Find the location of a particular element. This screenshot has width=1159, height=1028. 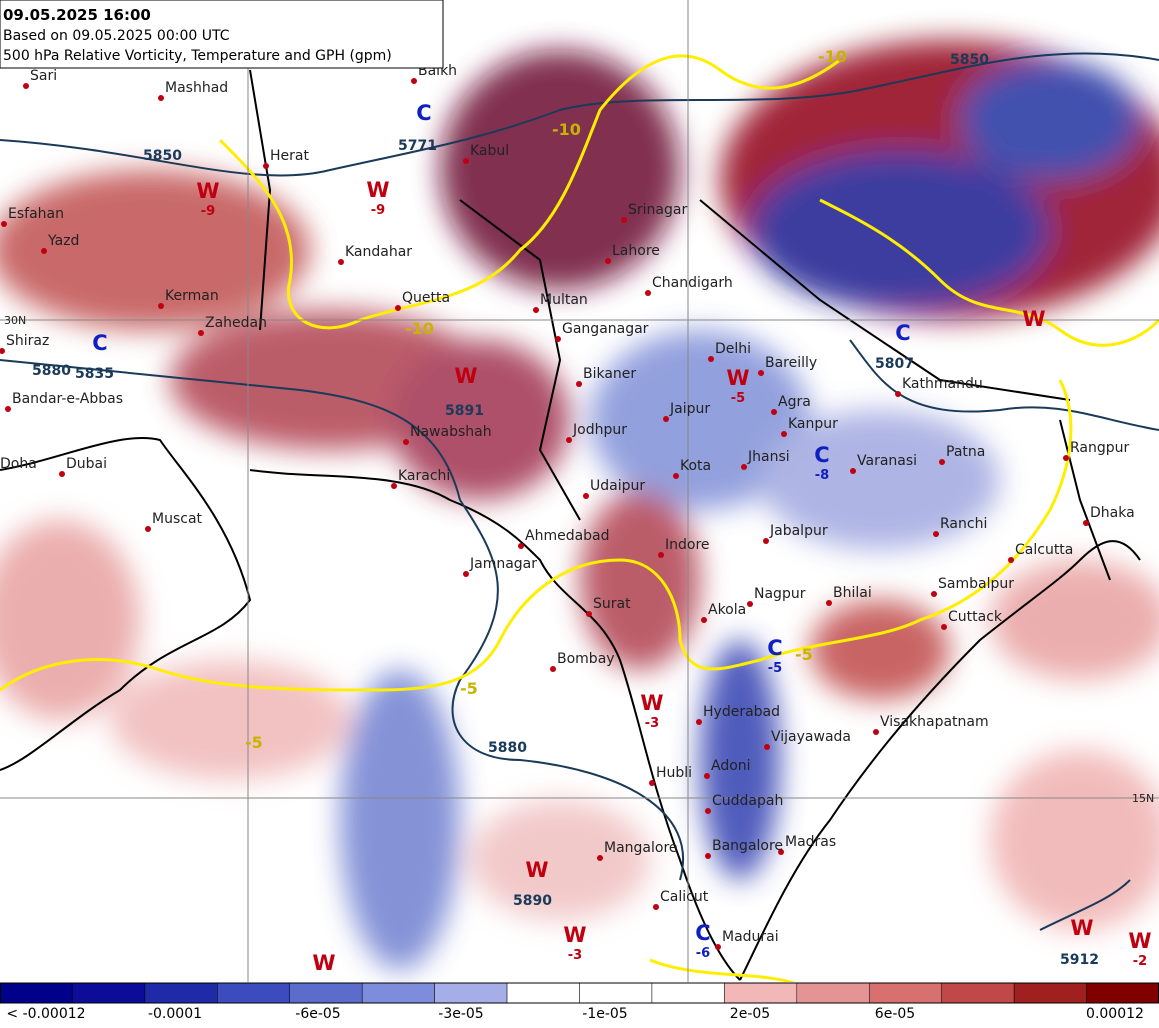

place-label: Sambalpur is located at coordinates (976, 584).